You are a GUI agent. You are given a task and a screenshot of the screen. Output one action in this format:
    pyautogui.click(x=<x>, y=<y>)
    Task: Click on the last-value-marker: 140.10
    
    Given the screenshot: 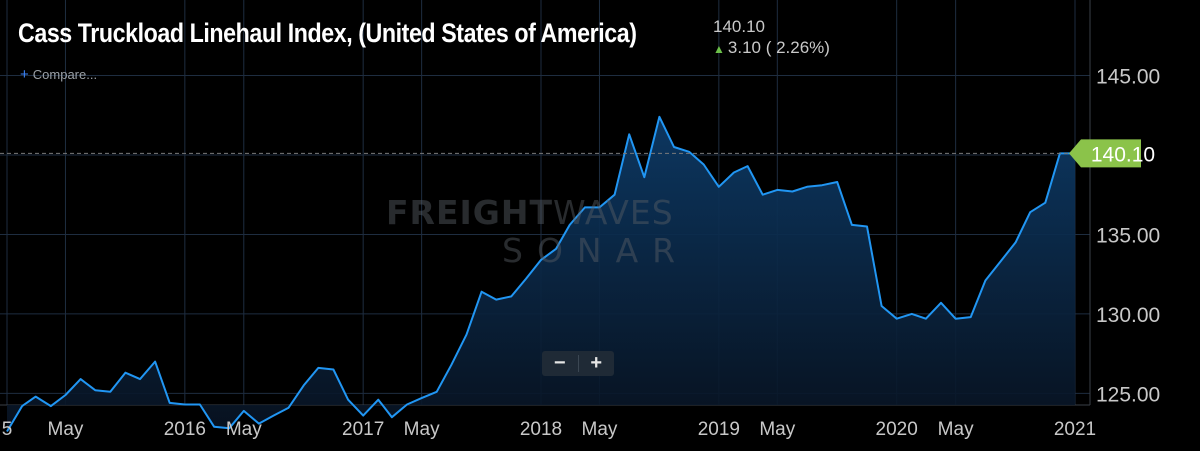 What is the action you would take?
    pyautogui.click(x=1112, y=153)
    